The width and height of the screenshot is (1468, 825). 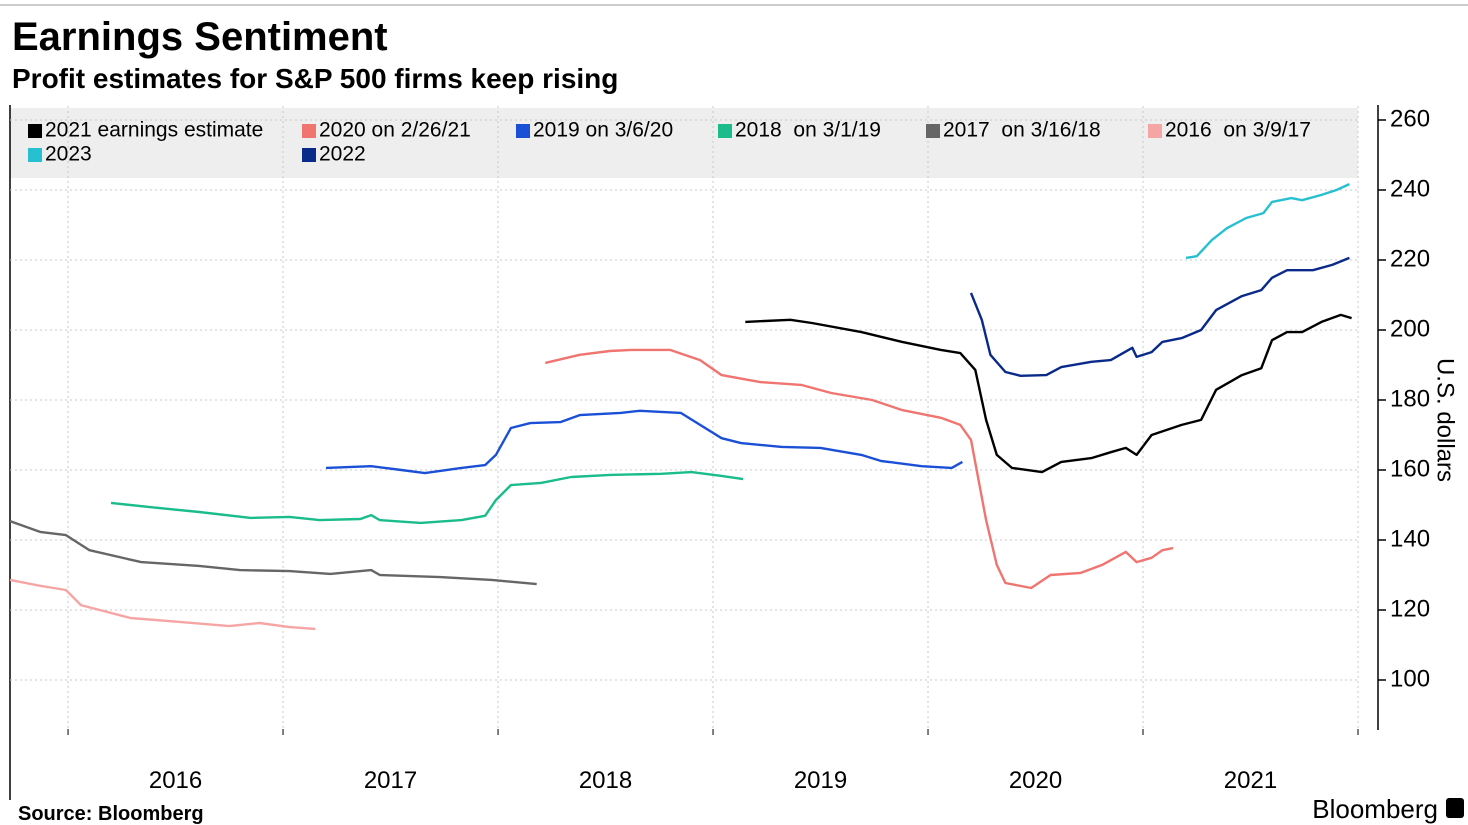 What do you see at coordinates (820, 780) in the screenshot?
I see `x-tick-label: 2019` at bounding box center [820, 780].